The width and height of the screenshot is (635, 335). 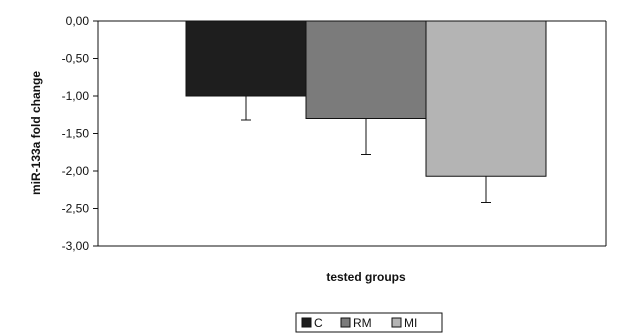 I want to click on y-tick-label: 0,00, so click(x=78, y=21).